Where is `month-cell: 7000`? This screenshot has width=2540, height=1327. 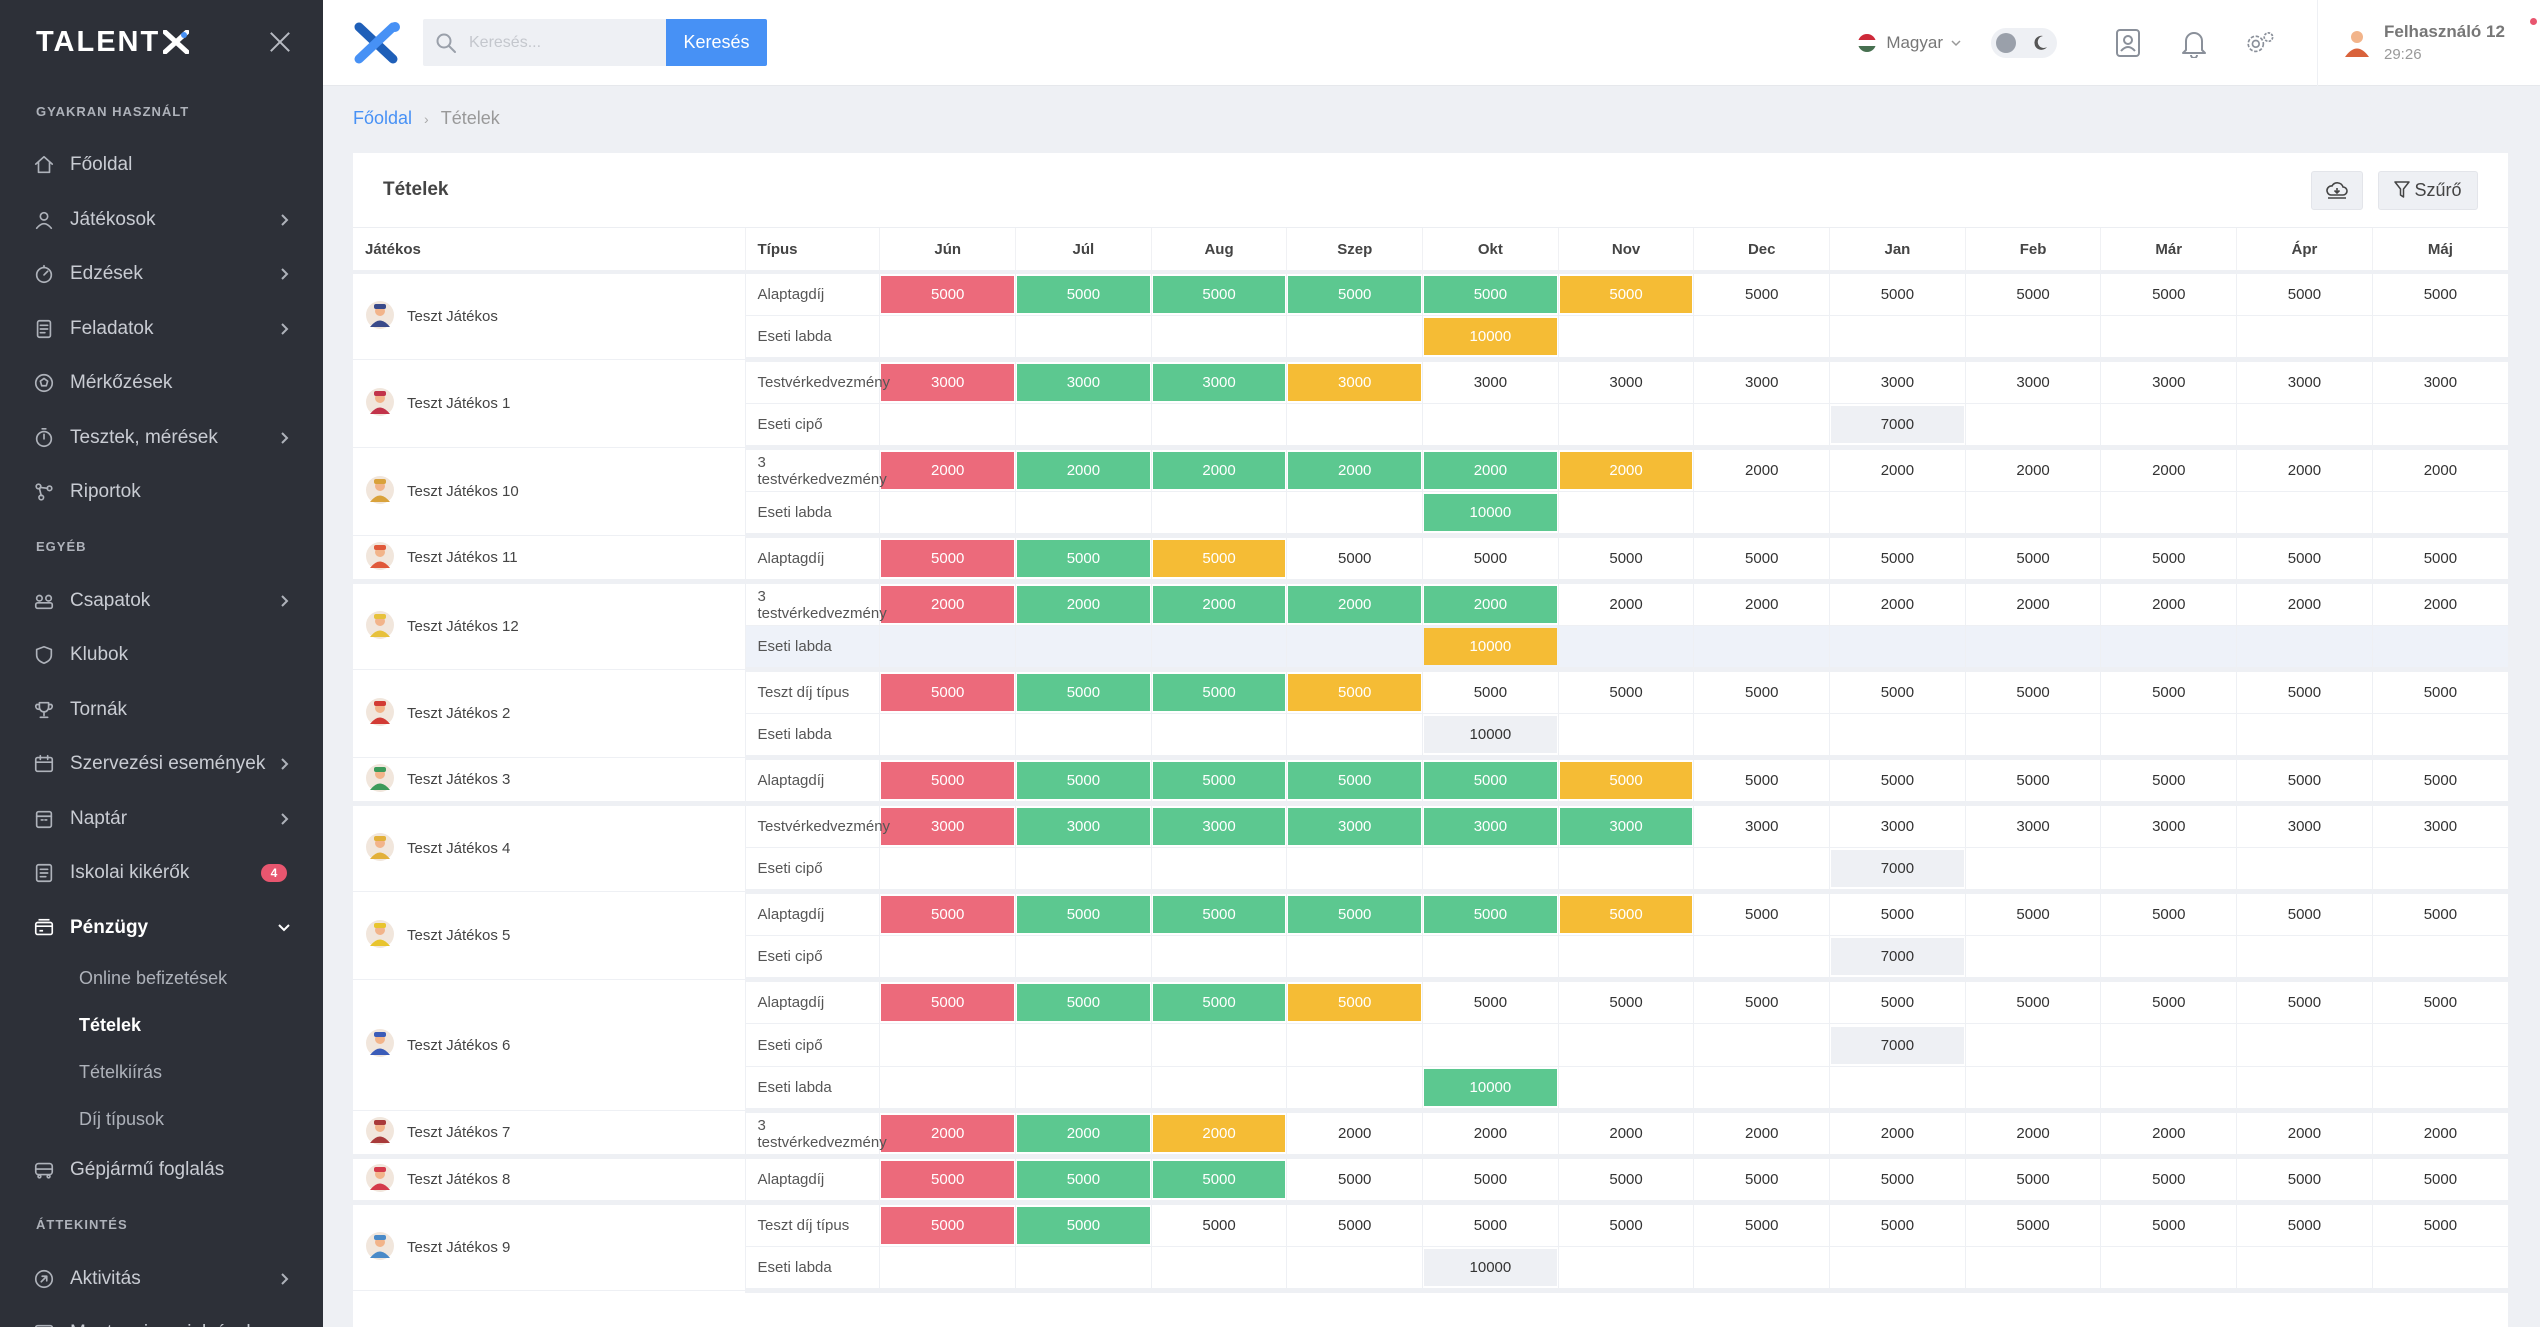
month-cell: 7000 is located at coordinates (1897, 1045).